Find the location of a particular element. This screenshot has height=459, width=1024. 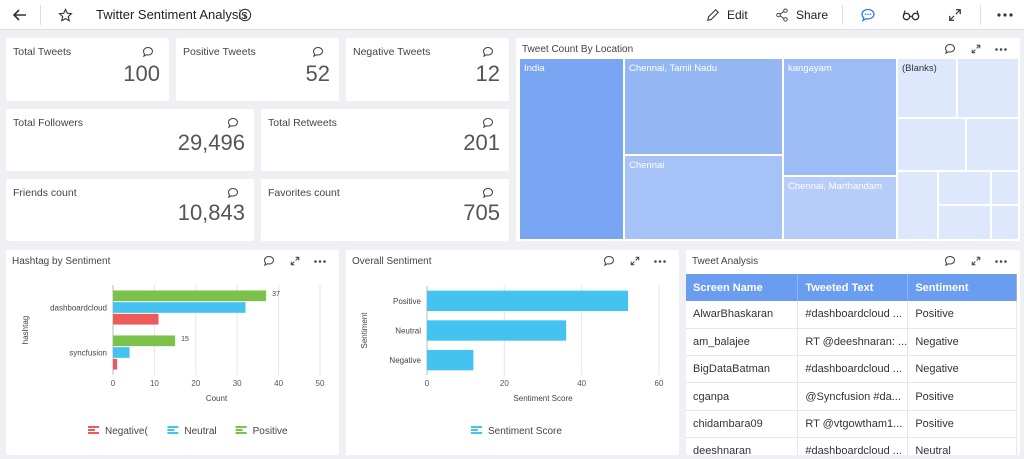

bar-neutral-syncfusion is located at coordinates (121, 352).